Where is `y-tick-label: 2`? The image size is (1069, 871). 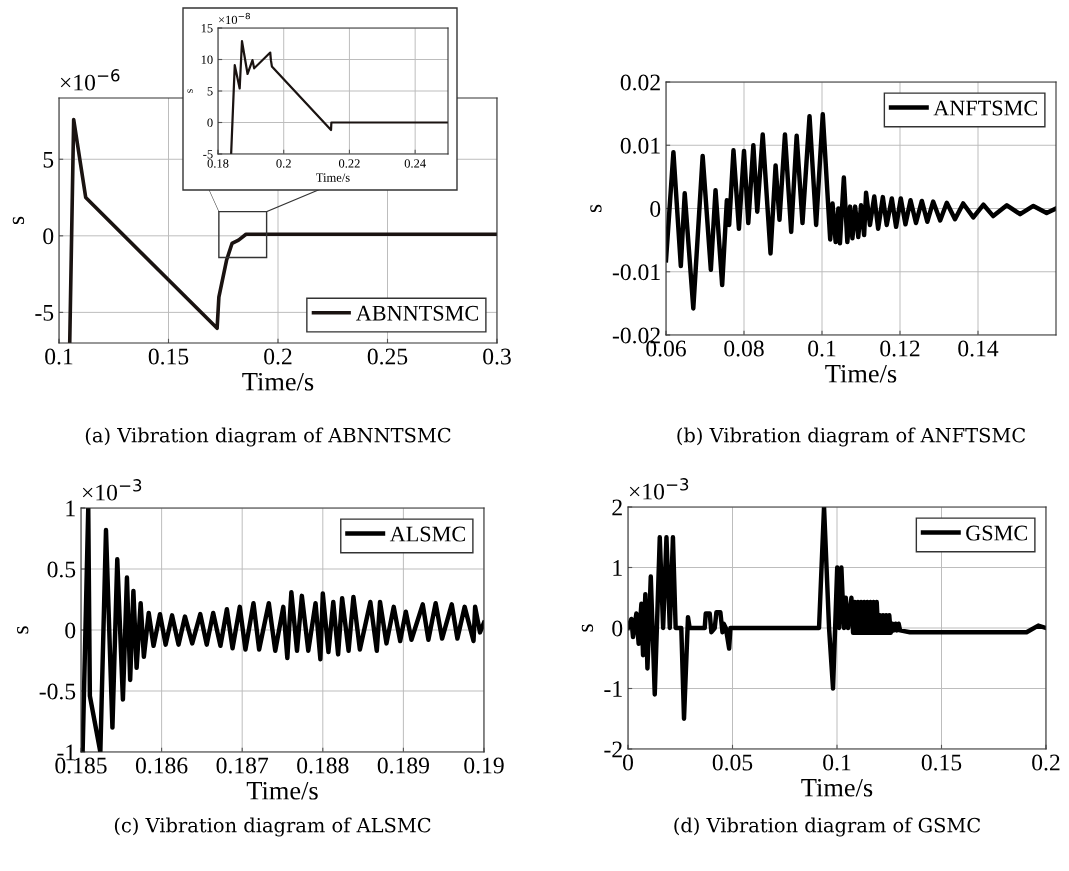 y-tick-label: 2 is located at coordinates (617, 507).